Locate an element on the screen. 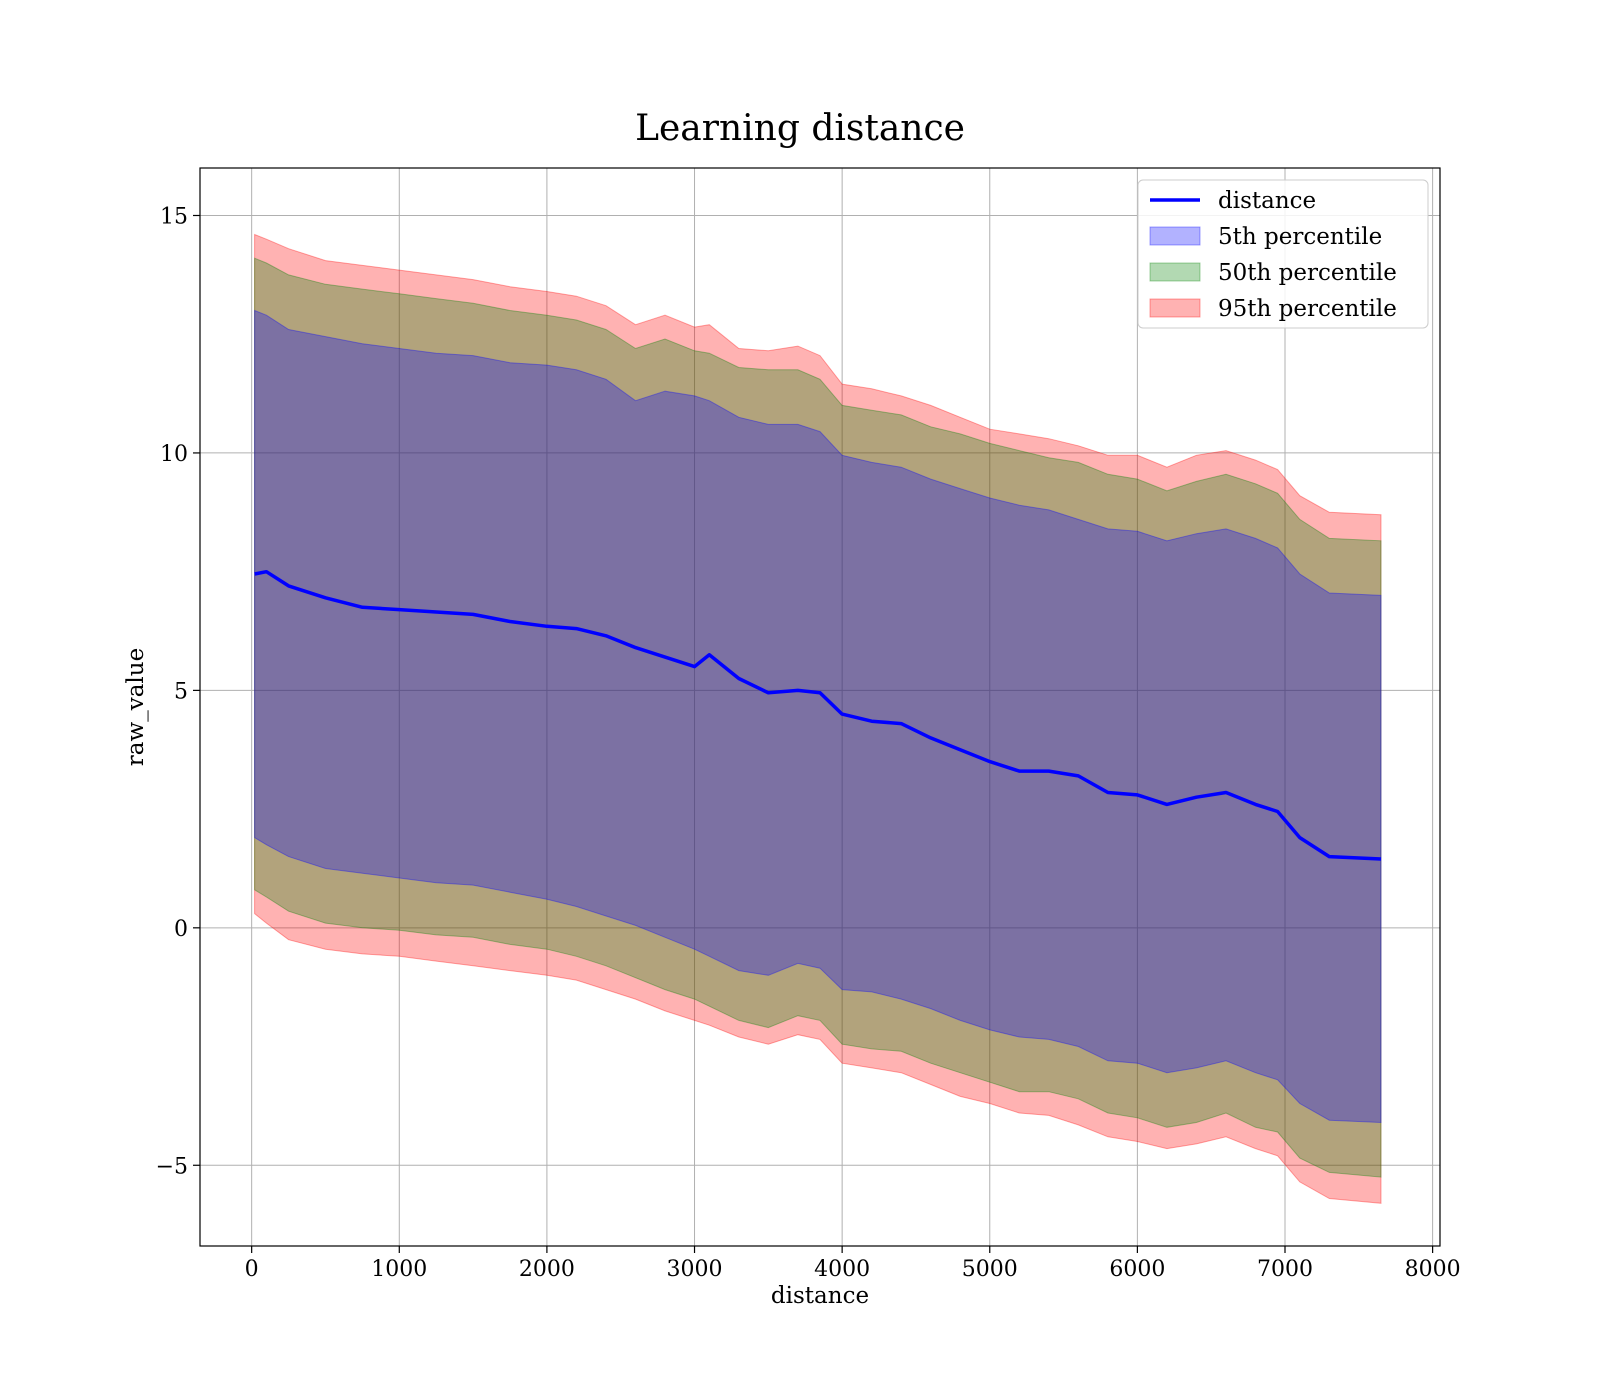 The width and height of the screenshot is (1600, 1400). legend-label: 95th percentile is located at coordinates (1307, 309).